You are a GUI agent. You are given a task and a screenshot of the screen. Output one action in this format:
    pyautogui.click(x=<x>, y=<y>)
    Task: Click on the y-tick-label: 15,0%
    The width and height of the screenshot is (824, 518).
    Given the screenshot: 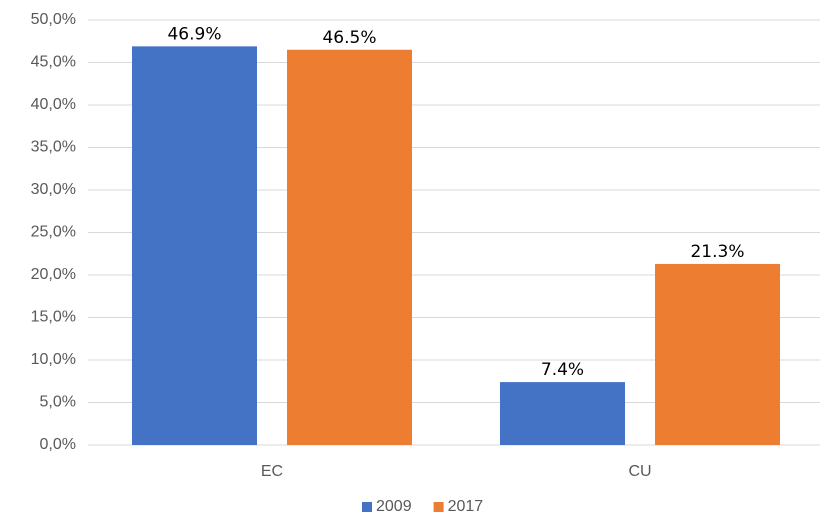 What is the action you would take?
    pyautogui.click(x=53, y=317)
    